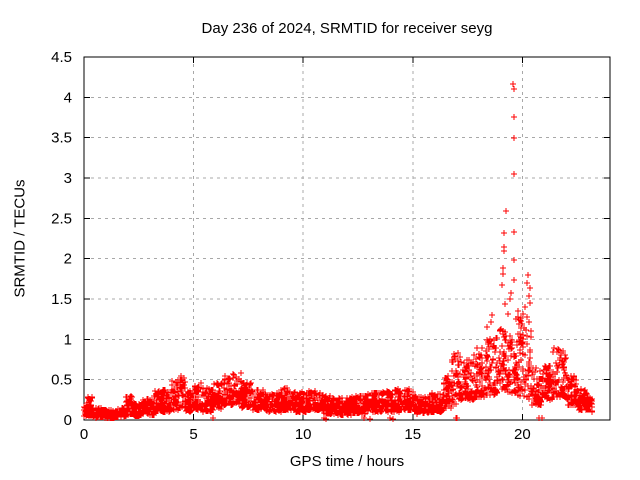 This screenshot has height=480, width=640. What do you see at coordinates (68, 97) in the screenshot?
I see `y-tick-label: 4` at bounding box center [68, 97].